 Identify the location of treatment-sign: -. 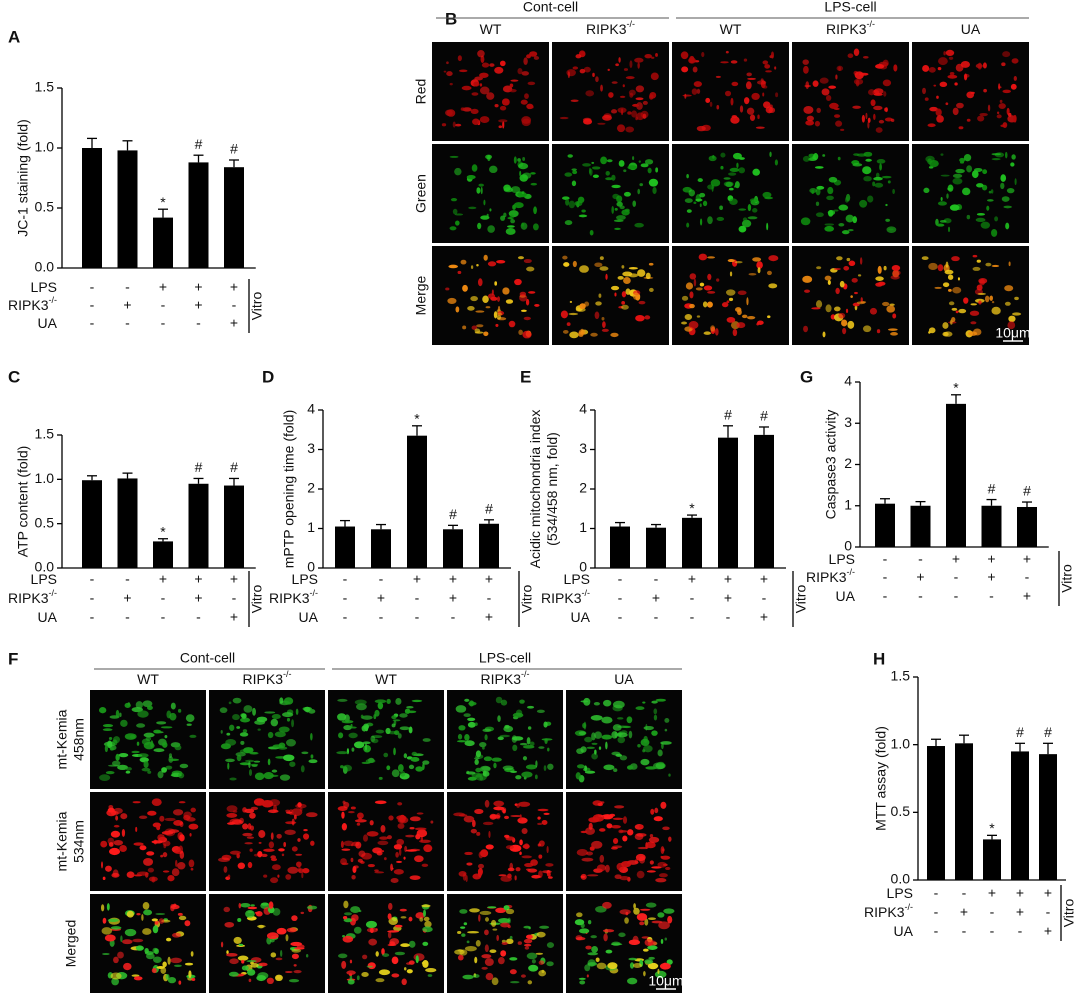
(163, 305).